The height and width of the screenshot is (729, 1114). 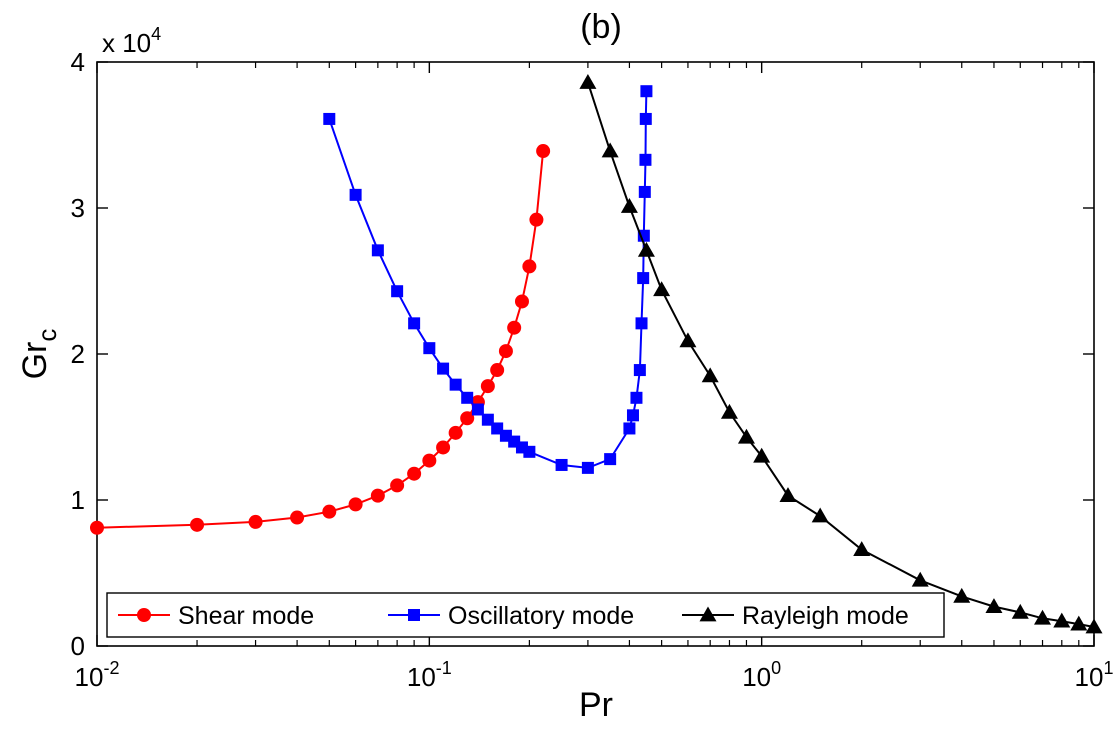 What do you see at coordinates (126, 43) in the screenshot?
I see `y-multiplier-base: x 10` at bounding box center [126, 43].